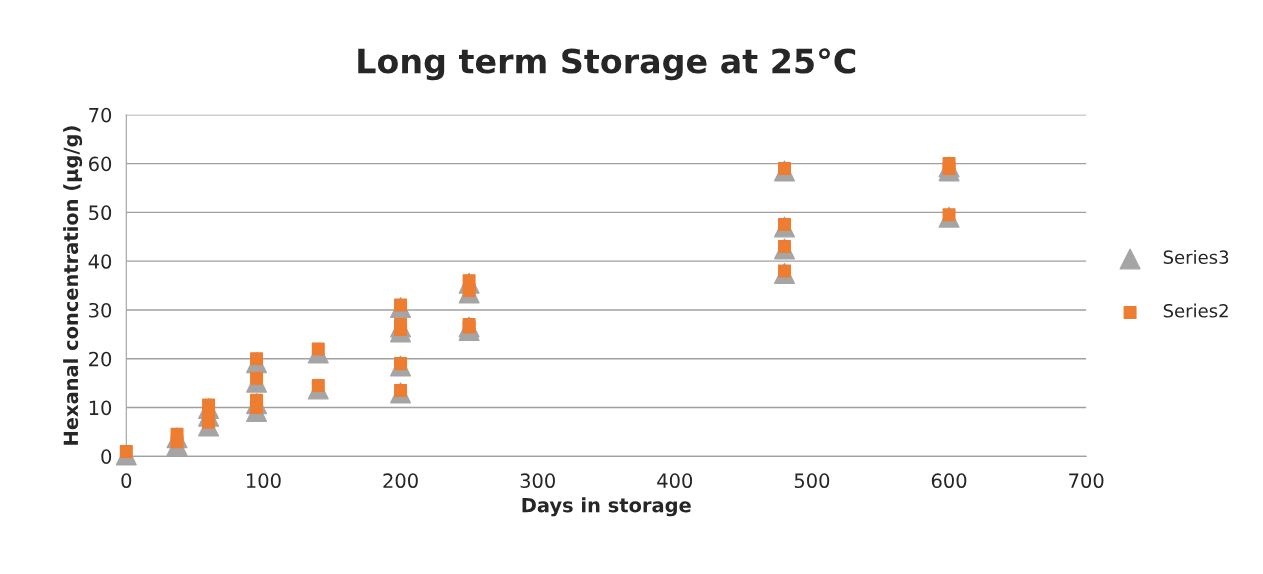 The image size is (1263, 574). What do you see at coordinates (126, 481) in the screenshot?
I see `x-tick-label: 0` at bounding box center [126, 481].